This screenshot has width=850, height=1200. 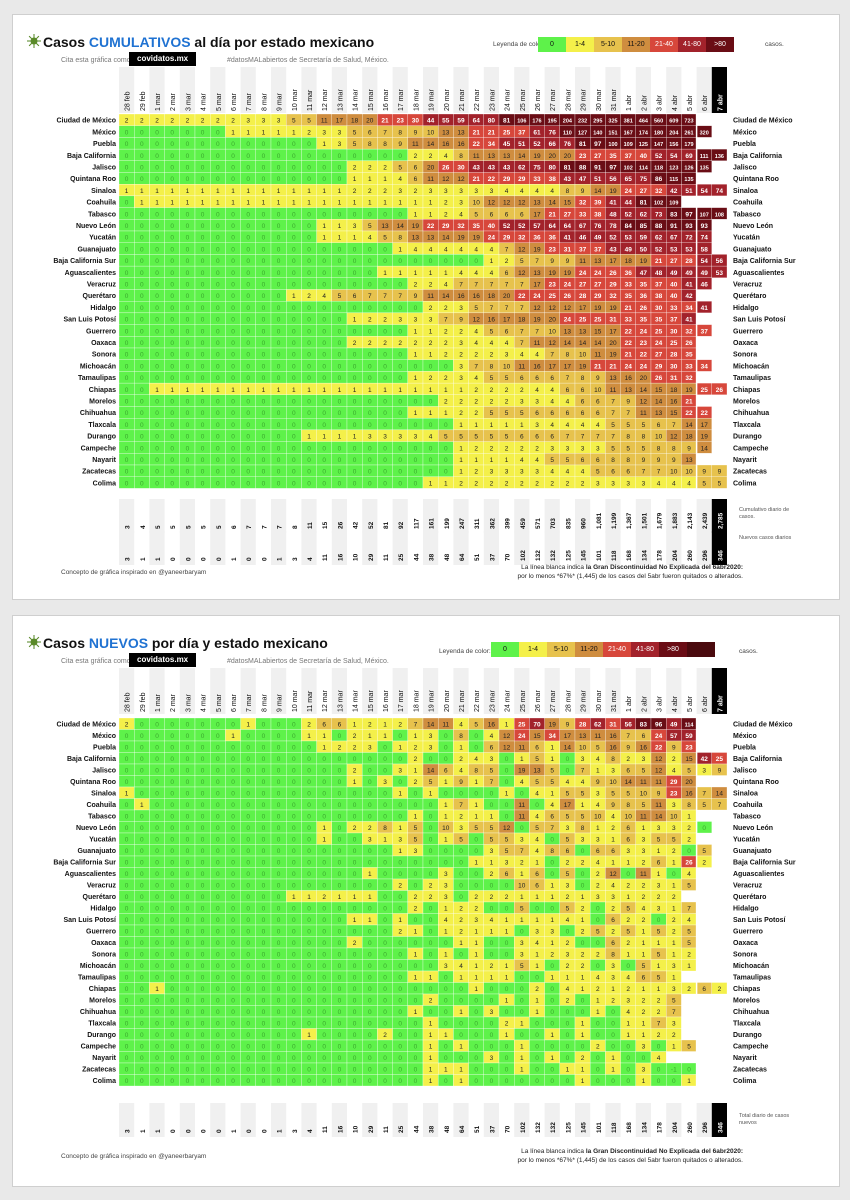 I want to click on summary-value: 5, so click(x=173, y=527).